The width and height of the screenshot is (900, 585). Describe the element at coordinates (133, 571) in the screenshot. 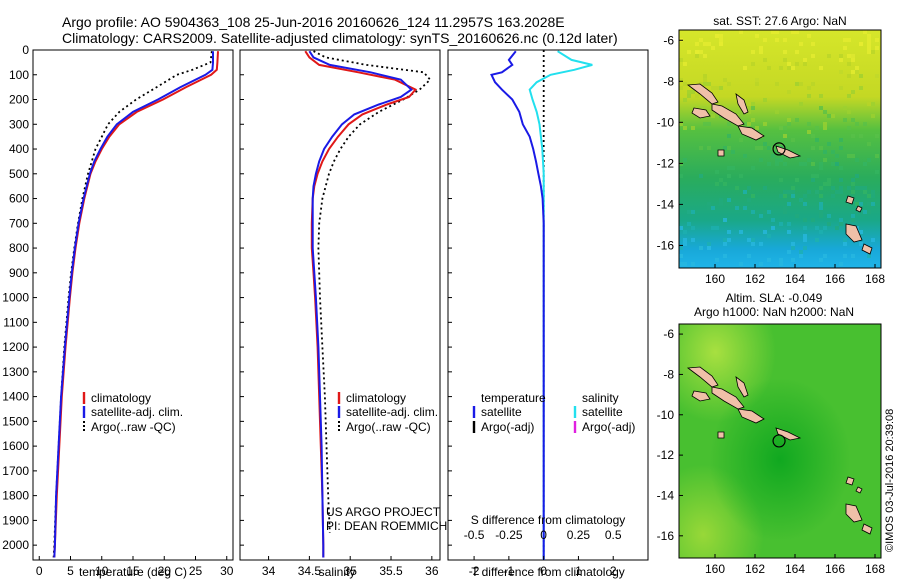

I see `x-tick-label: 15` at that location.